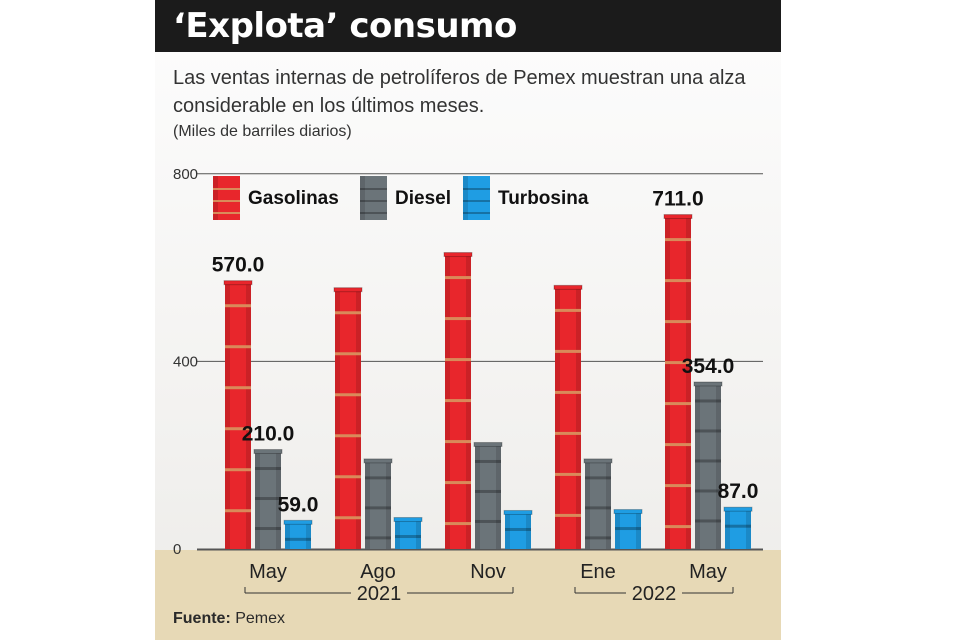 The width and height of the screenshot is (960, 640). Describe the element at coordinates (408, 520) in the screenshot. I see `bar-turbosina-1-rim` at that location.